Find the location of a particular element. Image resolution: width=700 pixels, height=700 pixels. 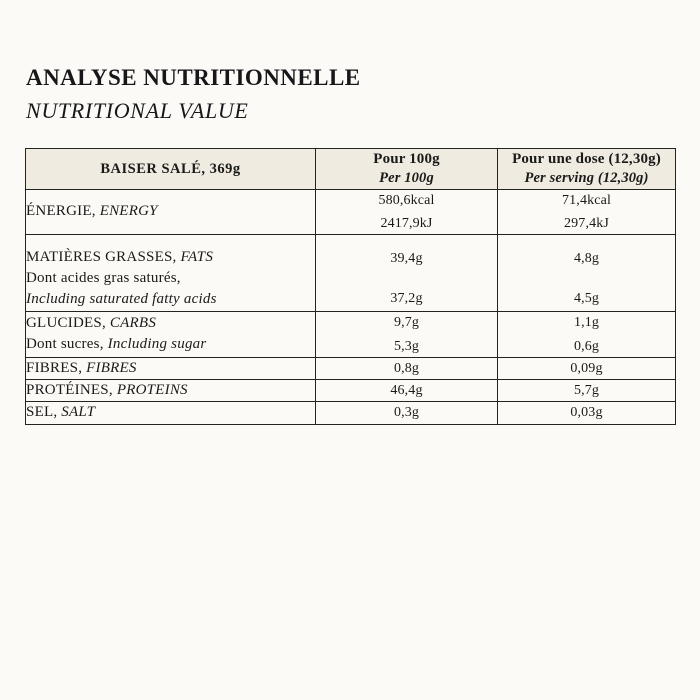

value-per-100g-fats: 39,4g 37,2g is located at coordinates (406, 272).